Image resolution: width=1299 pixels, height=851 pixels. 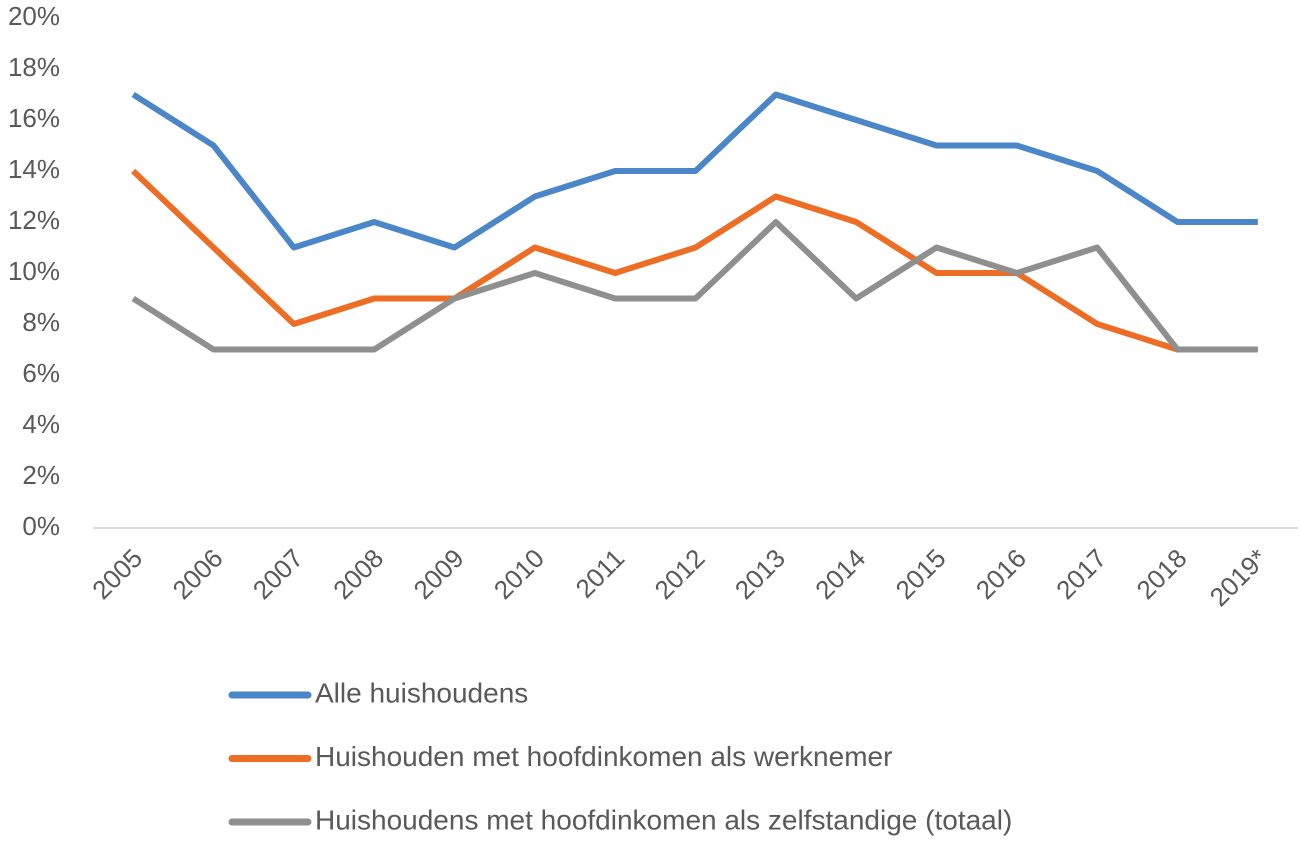 I want to click on series-line, so click(x=694, y=286).